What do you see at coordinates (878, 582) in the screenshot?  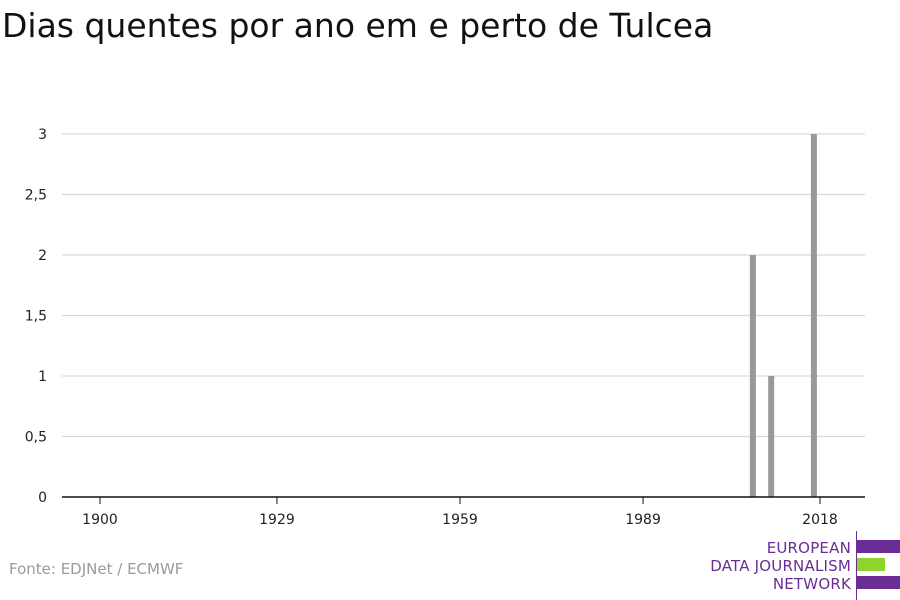 I see `logo-bar-purple-bottom` at bounding box center [878, 582].